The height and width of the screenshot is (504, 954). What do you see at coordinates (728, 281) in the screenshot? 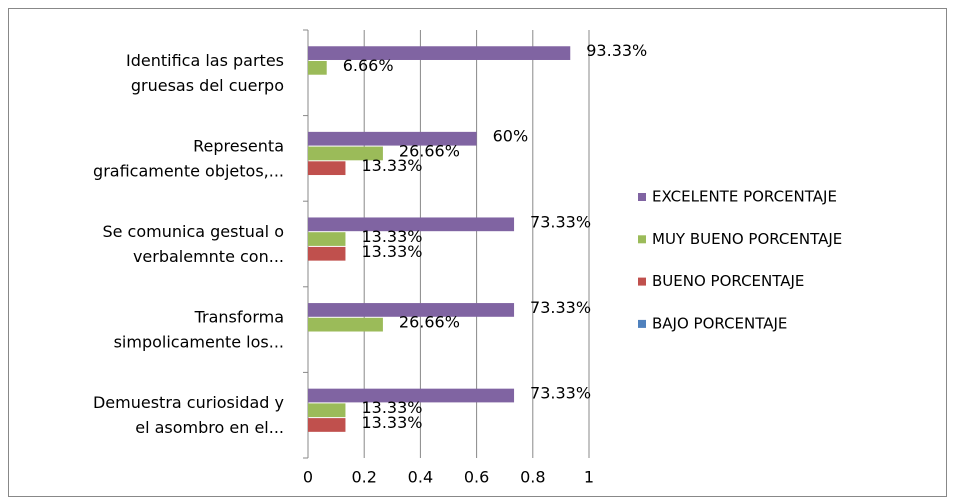
I see `legend-label: BUENO PORCENTAJE` at bounding box center [728, 281].